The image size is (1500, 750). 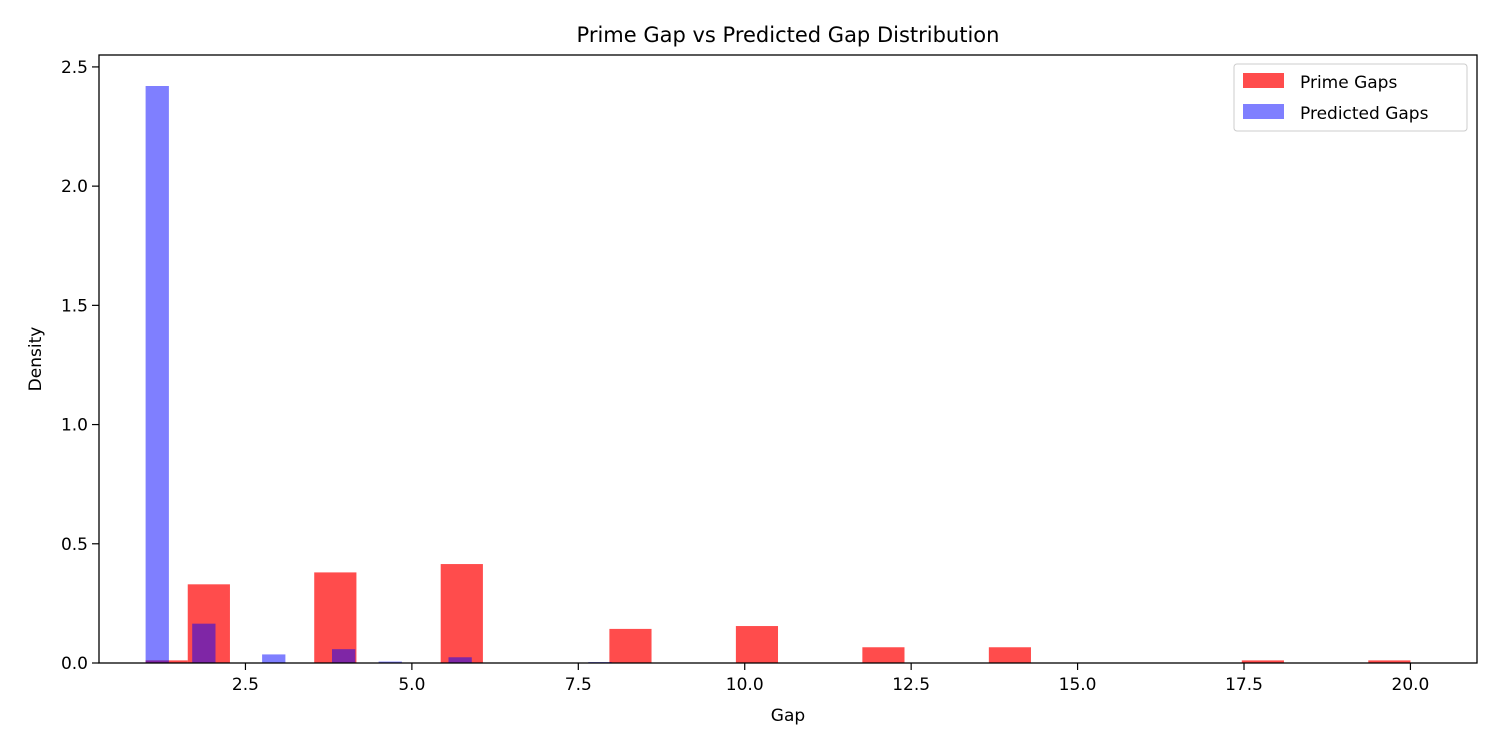 What do you see at coordinates (1244, 685) in the screenshot?
I see `x-tick-label: 17.5` at bounding box center [1244, 685].